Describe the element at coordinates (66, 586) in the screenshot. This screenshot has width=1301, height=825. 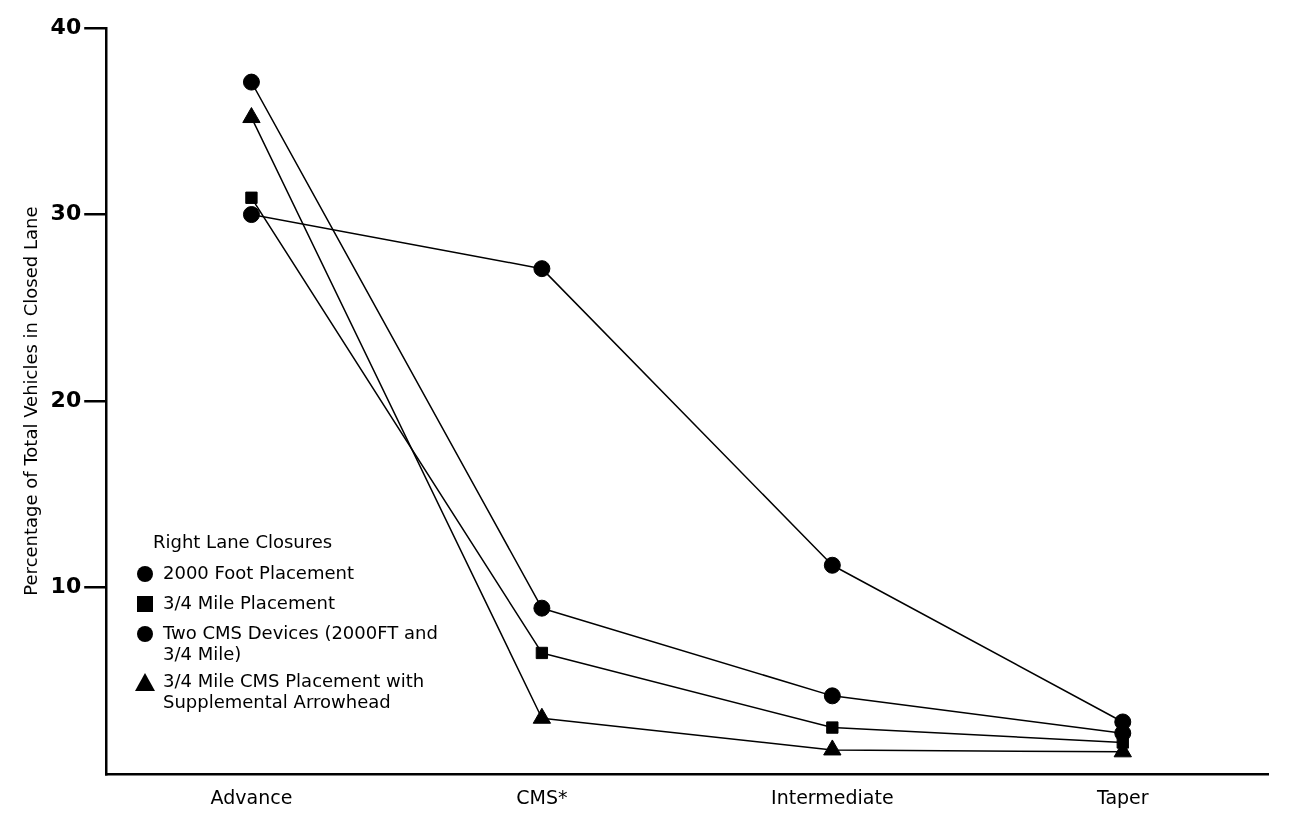
I see `y-tick-label: 10` at that location.